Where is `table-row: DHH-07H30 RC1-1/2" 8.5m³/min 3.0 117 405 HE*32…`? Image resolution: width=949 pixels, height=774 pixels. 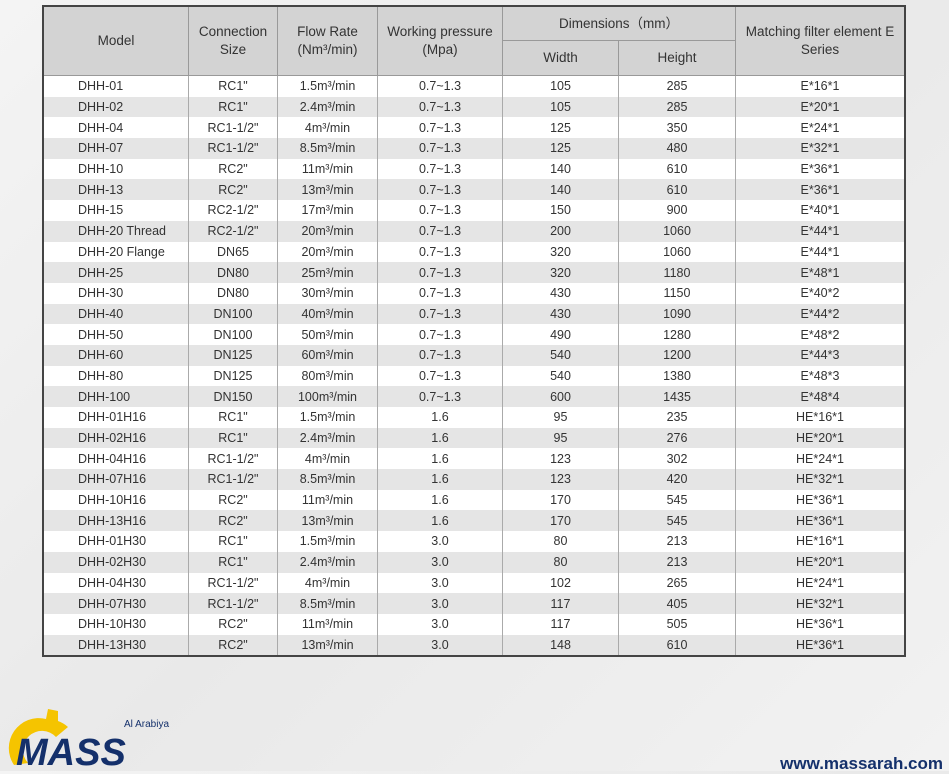 table-row: DHH-07H30 RC1-1/2" 8.5m³/min 3.0 117 405 HE*32… is located at coordinates (474, 603).